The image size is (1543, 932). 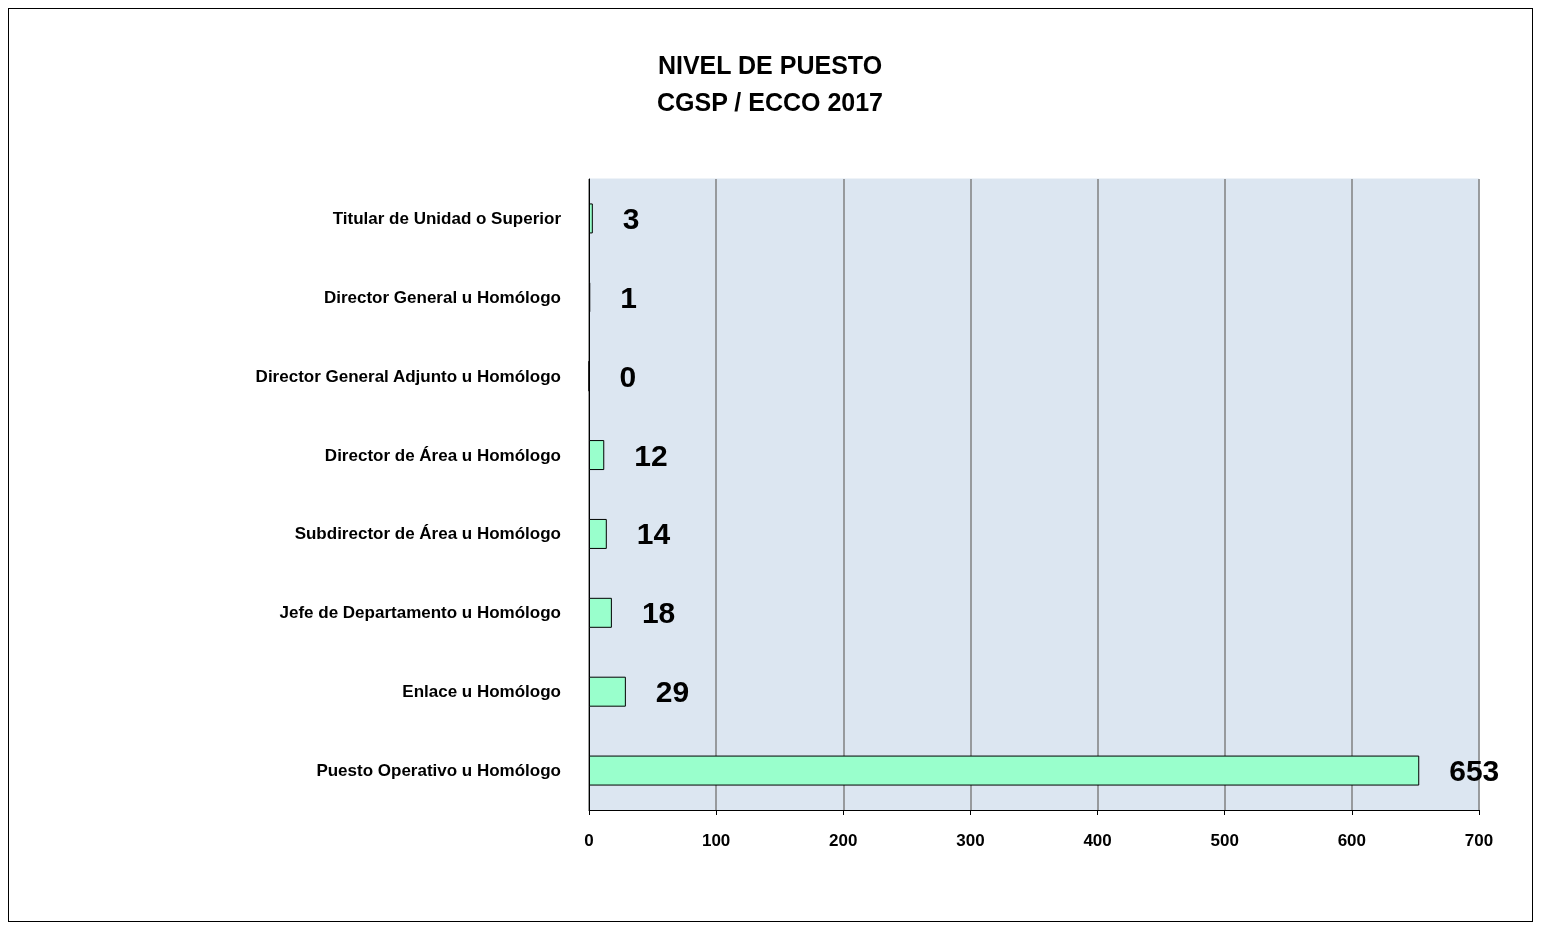 What do you see at coordinates (631, 218) in the screenshot?
I see `data-label: 3` at bounding box center [631, 218].